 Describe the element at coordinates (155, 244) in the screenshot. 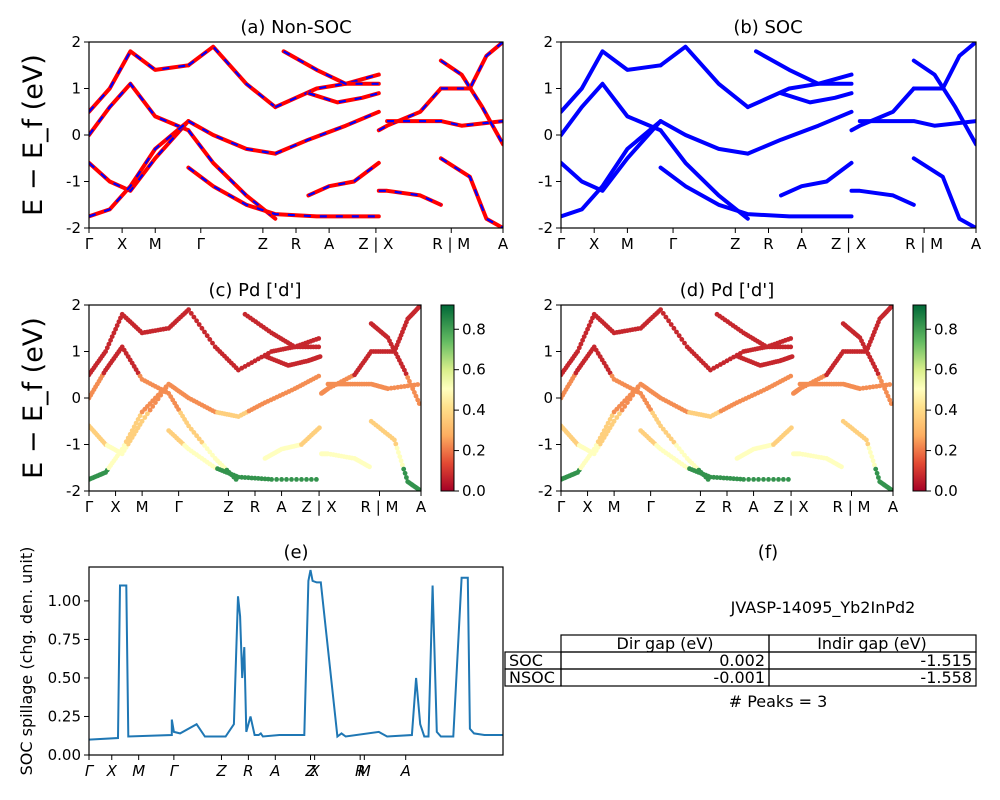

I see `panel-a-kpoint-label: M` at that location.